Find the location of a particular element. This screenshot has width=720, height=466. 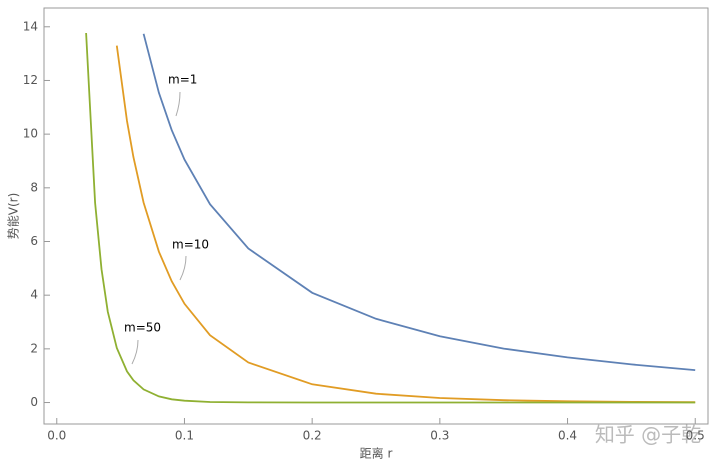

y-tick-label: 6 is located at coordinates (34, 241).